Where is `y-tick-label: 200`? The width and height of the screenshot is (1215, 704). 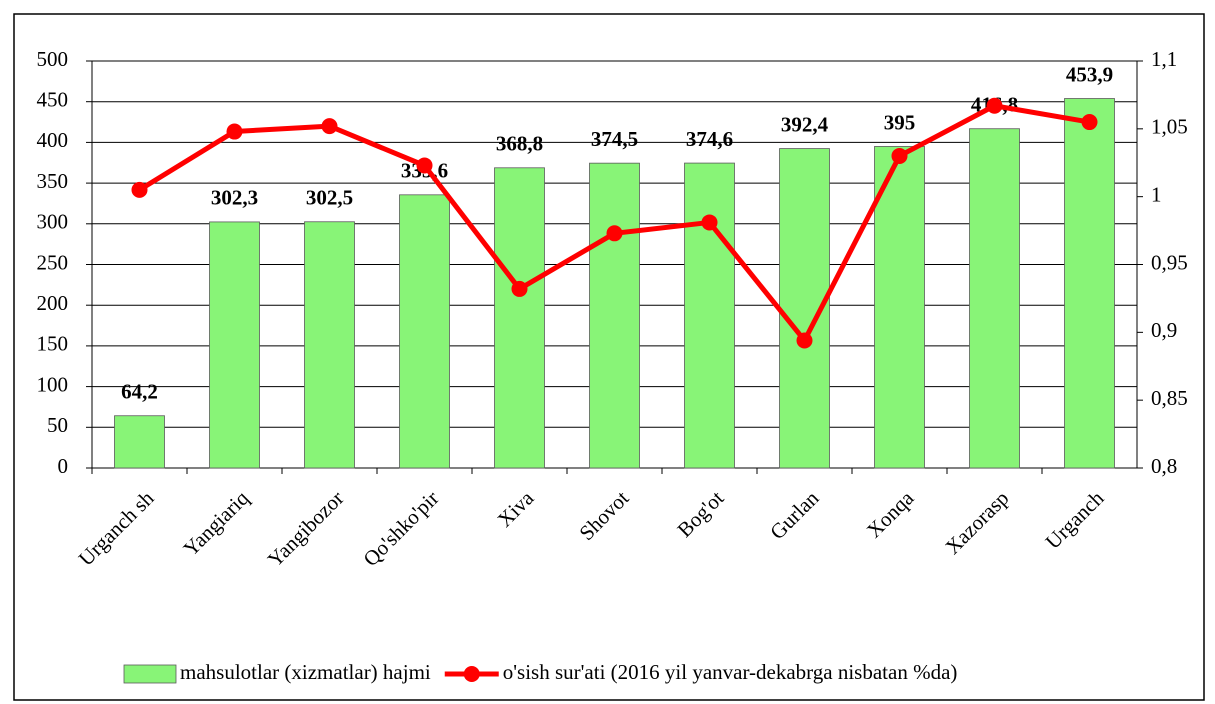
y-tick-label: 200 is located at coordinates (53, 303).